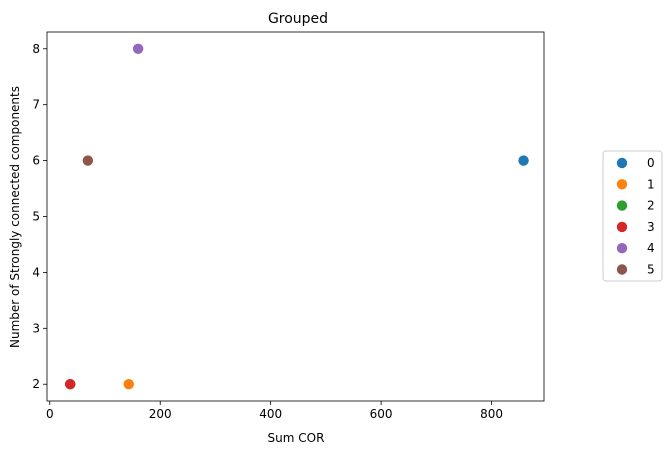 The width and height of the screenshot is (671, 455). What do you see at coordinates (270, 414) in the screenshot?
I see `x-tick-label: 400` at bounding box center [270, 414].